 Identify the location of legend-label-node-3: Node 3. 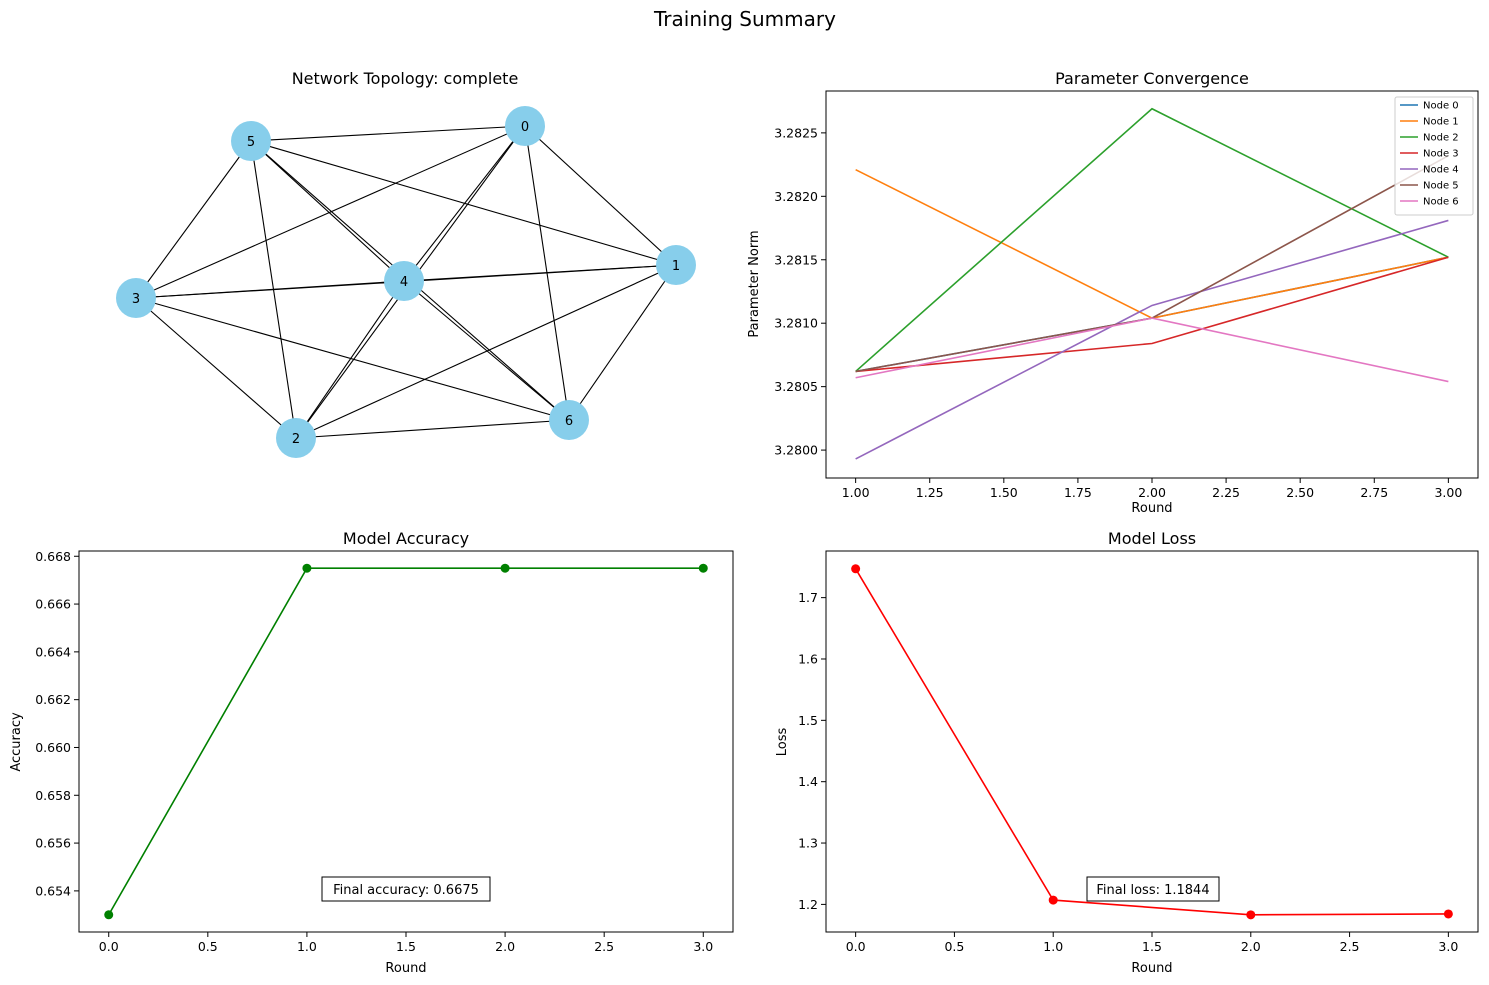
(1441, 154).